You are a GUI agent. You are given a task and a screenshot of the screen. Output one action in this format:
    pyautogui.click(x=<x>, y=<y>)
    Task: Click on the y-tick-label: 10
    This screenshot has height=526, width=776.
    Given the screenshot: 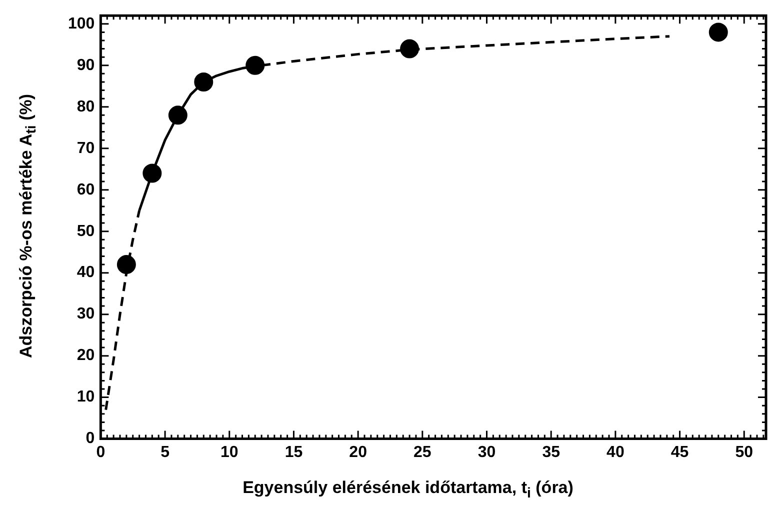 What is the action you would take?
    pyautogui.click(x=85, y=397)
    